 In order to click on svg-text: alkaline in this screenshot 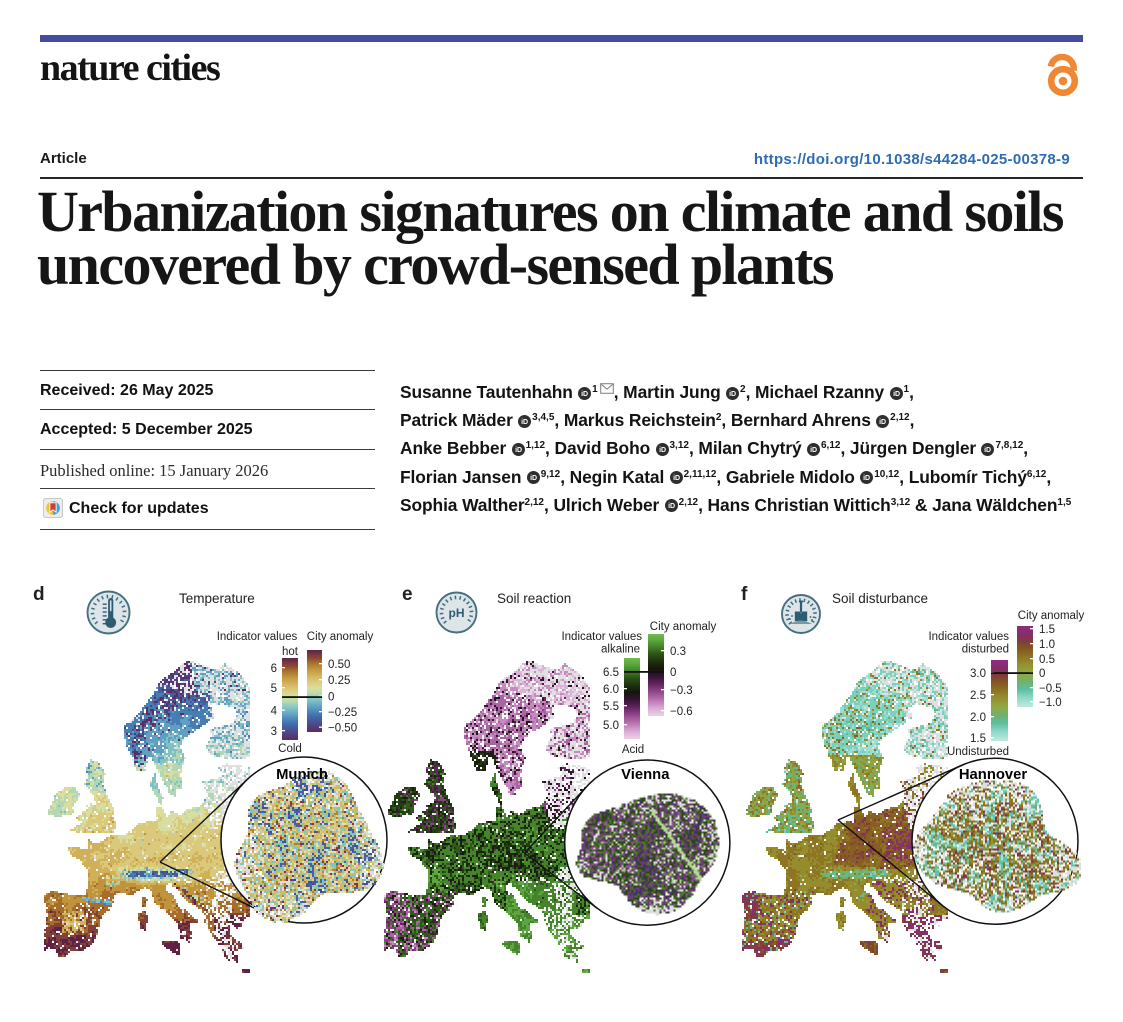, I will do `click(620, 650)`.